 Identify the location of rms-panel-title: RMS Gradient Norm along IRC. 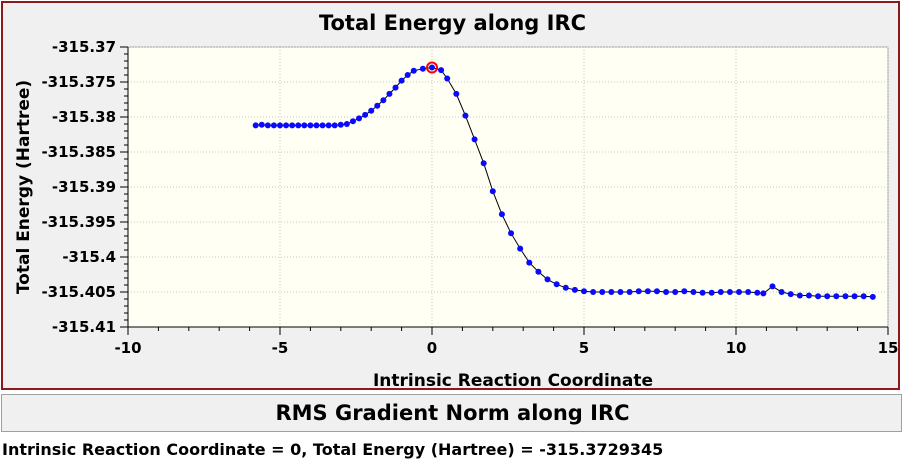
(452, 413).